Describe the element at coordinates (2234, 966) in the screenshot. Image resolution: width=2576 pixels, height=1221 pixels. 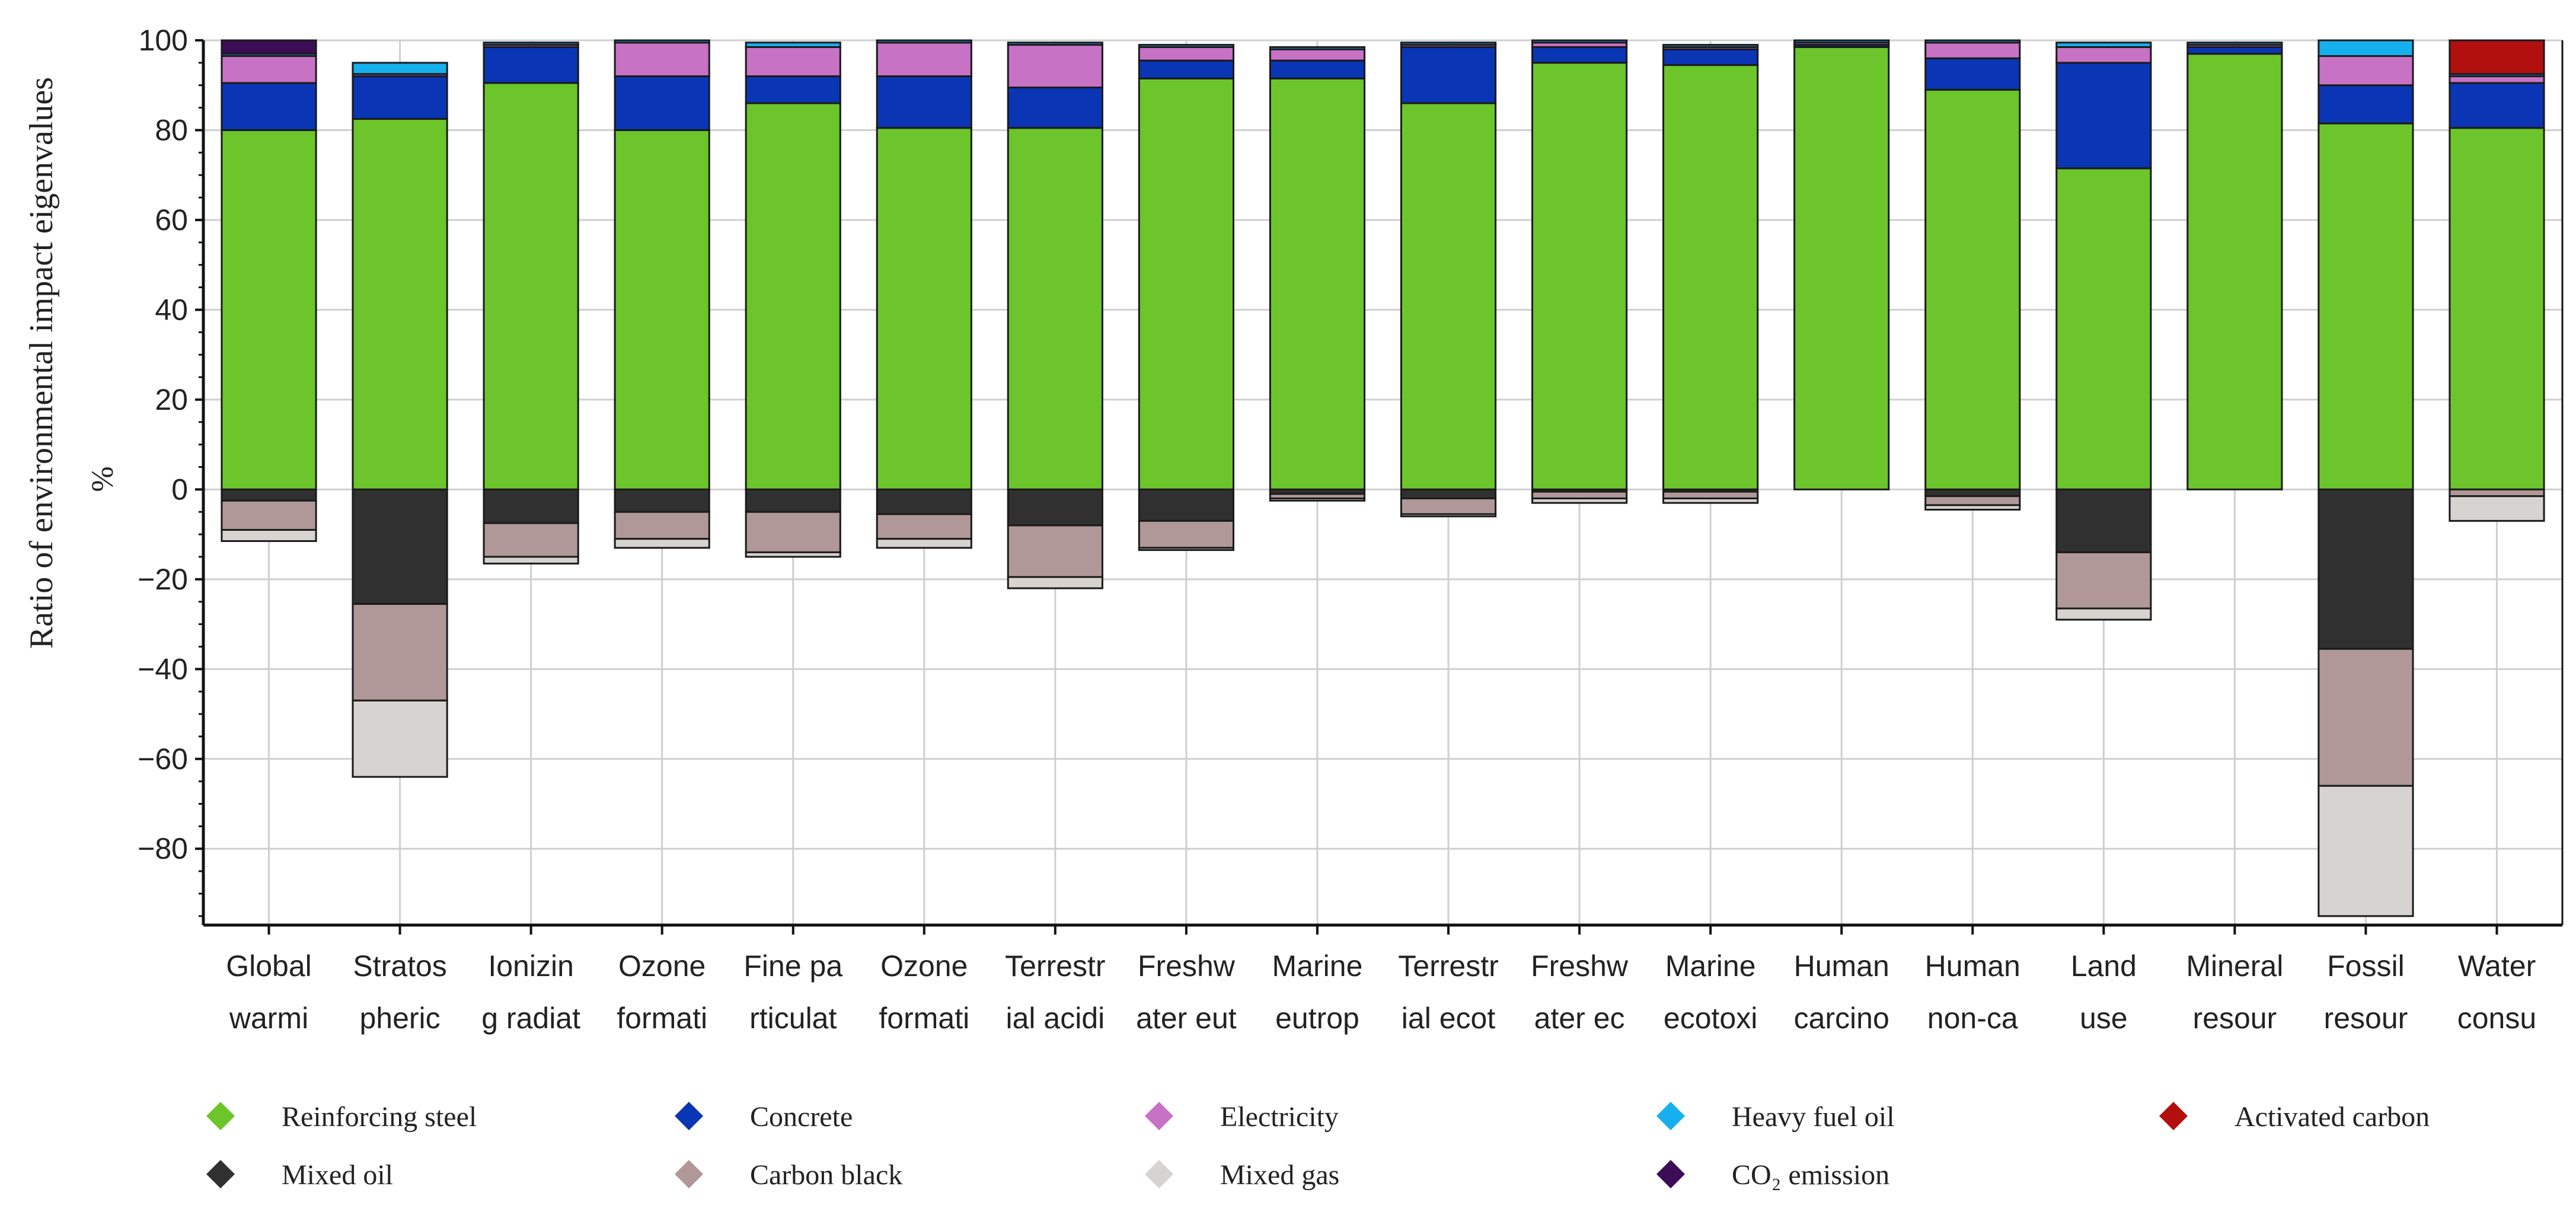
I see `x-tick-label: Mineral` at that location.